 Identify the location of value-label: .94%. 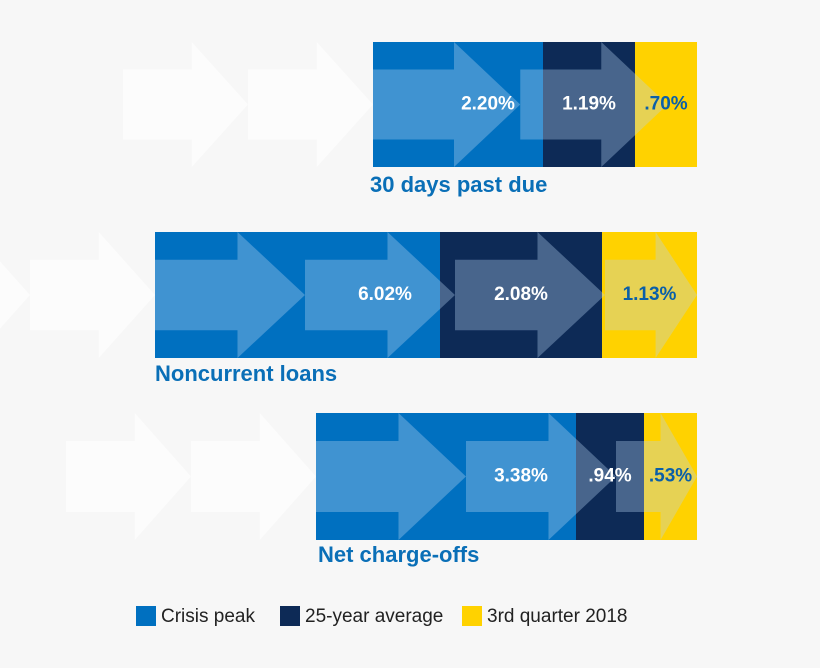
(609, 476).